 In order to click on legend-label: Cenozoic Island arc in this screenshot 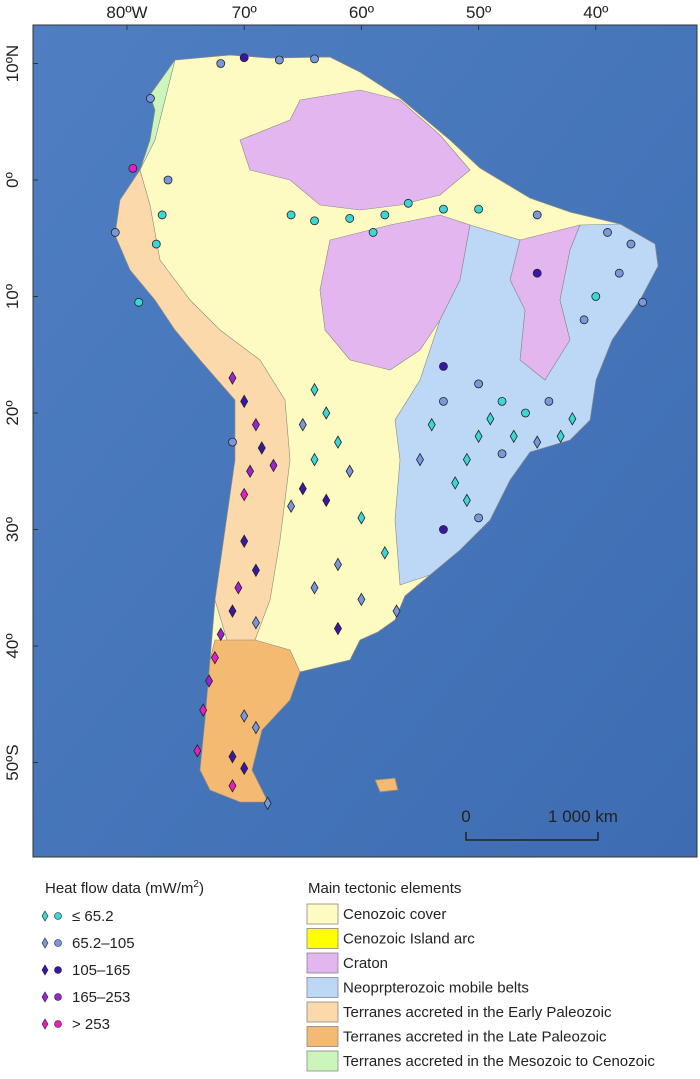, I will do `click(409, 939)`.